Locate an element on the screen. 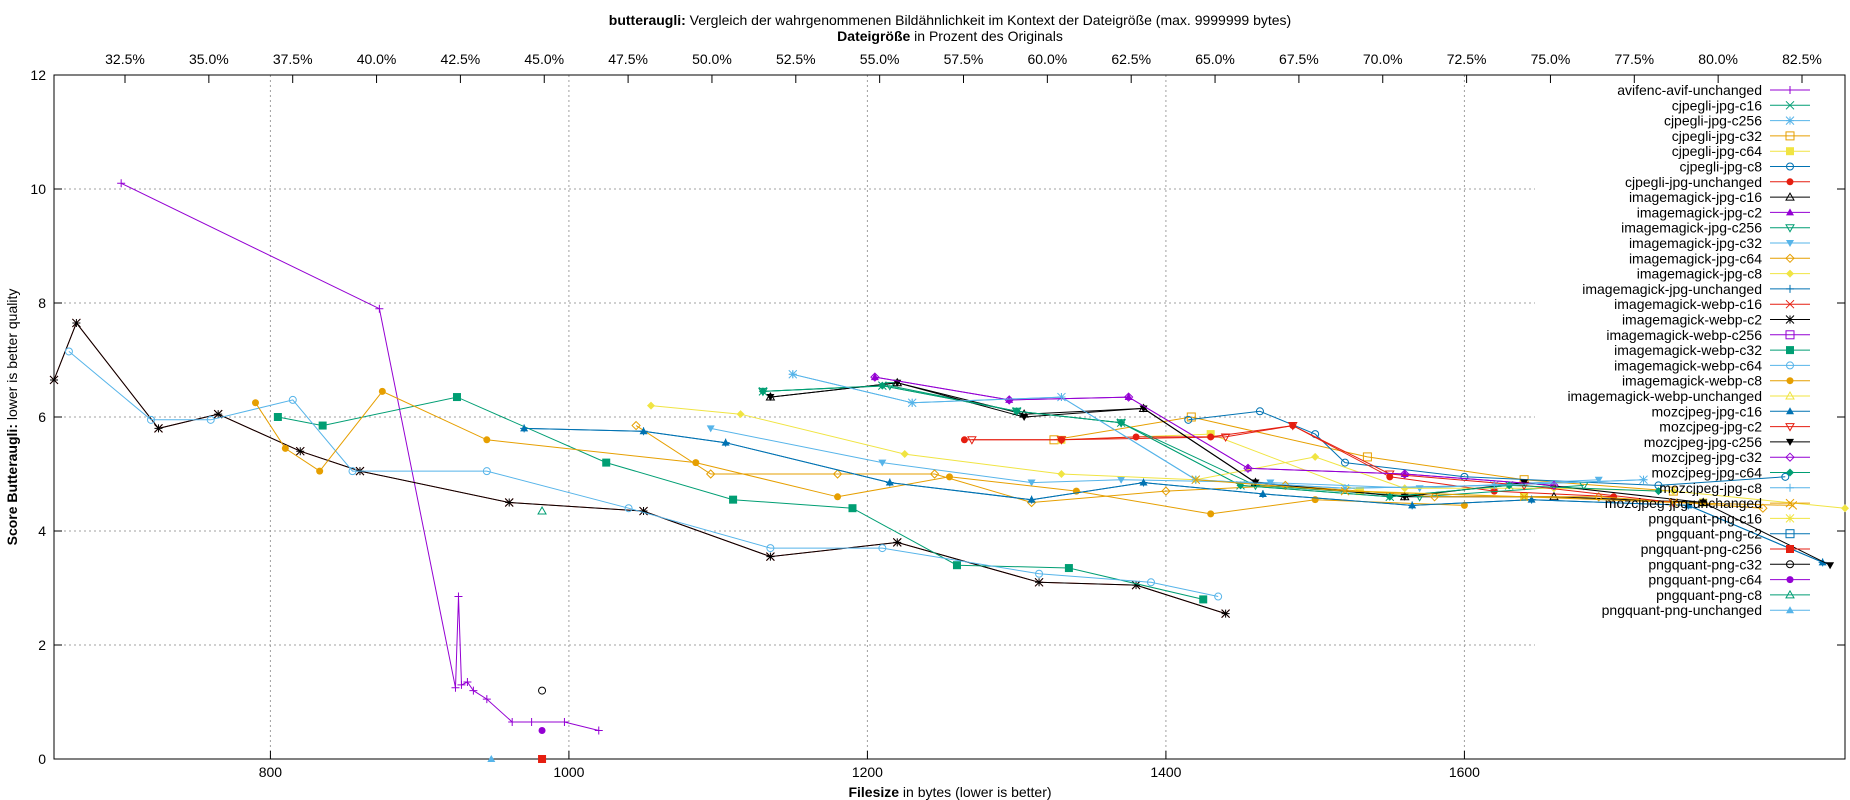  legend-label: imagemagick-jpg-c32 is located at coordinates (1695, 243).